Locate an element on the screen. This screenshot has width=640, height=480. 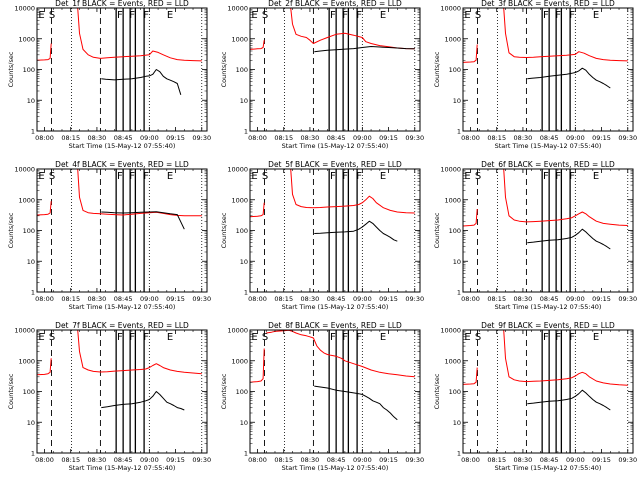
x-tick-label: 09:30 is located at coordinates (627, 138).